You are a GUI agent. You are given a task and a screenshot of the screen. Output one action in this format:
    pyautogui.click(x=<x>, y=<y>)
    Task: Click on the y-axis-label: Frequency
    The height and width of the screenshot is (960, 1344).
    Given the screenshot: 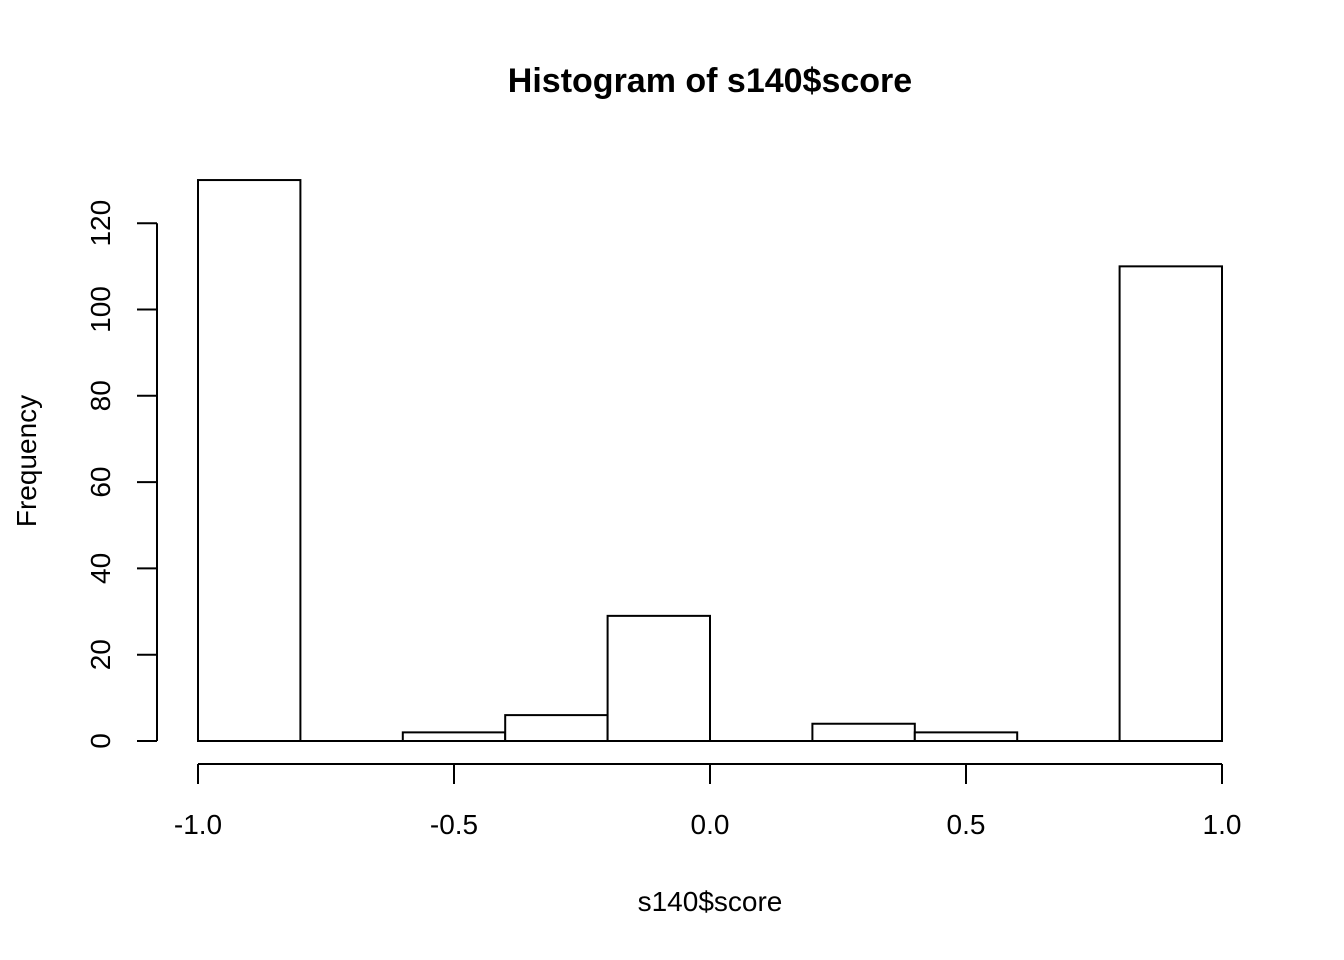 What is the action you would take?
    pyautogui.click(x=26, y=461)
    